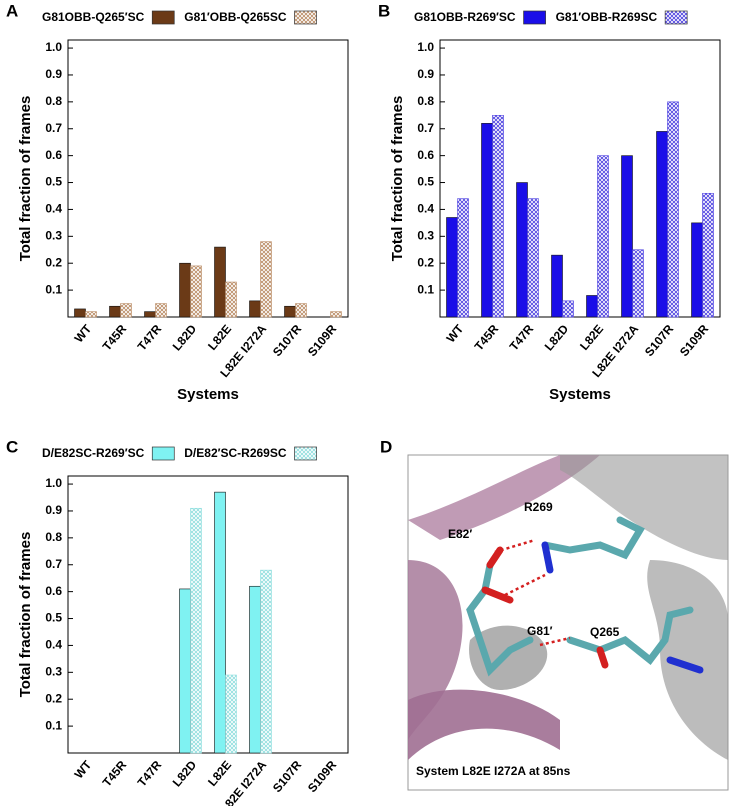  Describe the element at coordinates (493, 771) in the screenshot. I see `caption: System L82E I272A at 85ns` at that location.